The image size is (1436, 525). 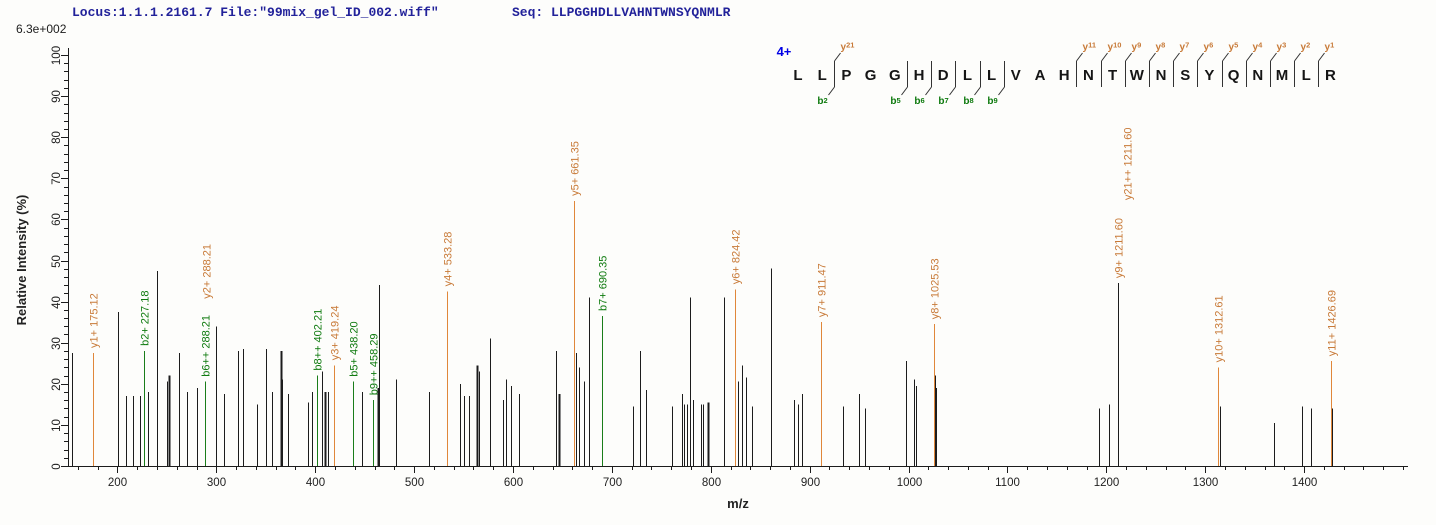 What do you see at coordinates (336, 333) in the screenshot?
I see `peak-label: y3+ 419.24` at bounding box center [336, 333].